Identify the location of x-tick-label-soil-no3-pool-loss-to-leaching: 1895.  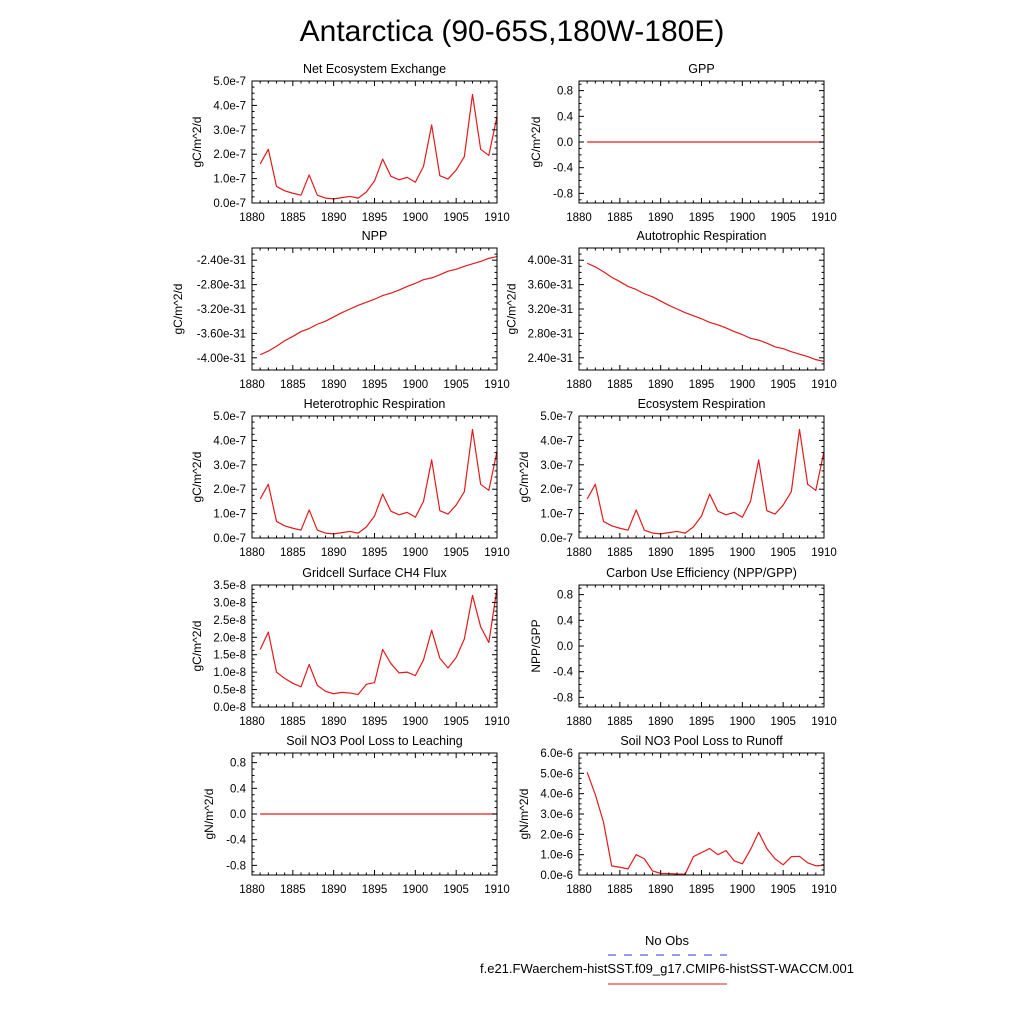
(375, 890).